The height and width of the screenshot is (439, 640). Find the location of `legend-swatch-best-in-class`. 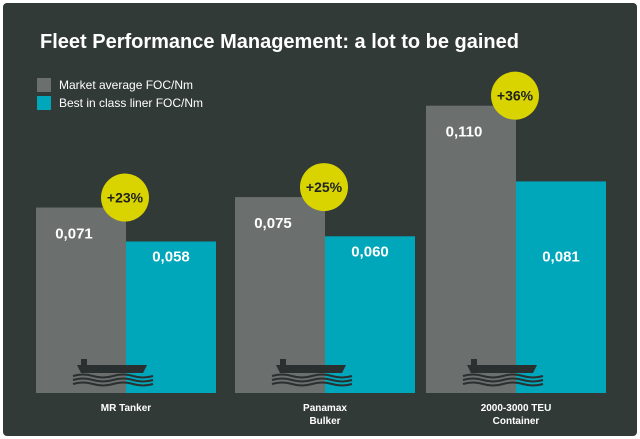

legend-swatch-best-in-class is located at coordinates (44, 102).